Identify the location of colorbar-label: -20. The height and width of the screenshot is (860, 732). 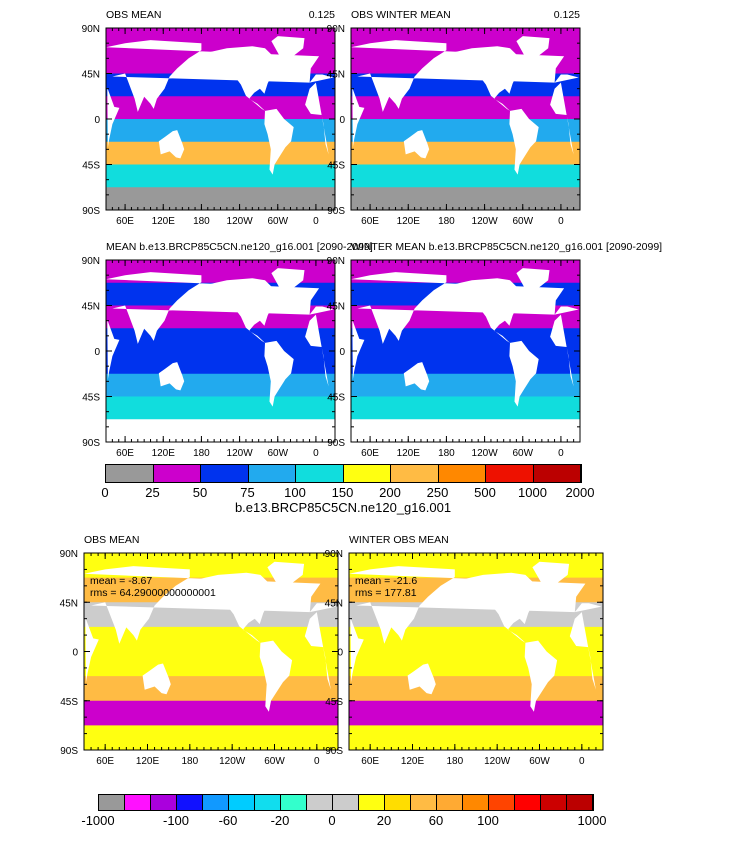
(280, 820).